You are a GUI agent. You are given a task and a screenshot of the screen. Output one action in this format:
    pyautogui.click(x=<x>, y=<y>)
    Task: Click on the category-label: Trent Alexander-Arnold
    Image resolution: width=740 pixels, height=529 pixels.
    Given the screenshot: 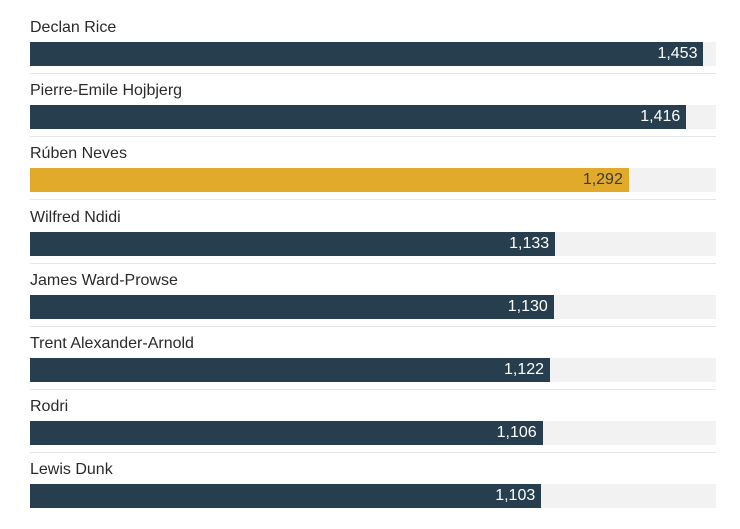 What is the action you would take?
    pyautogui.click(x=112, y=343)
    